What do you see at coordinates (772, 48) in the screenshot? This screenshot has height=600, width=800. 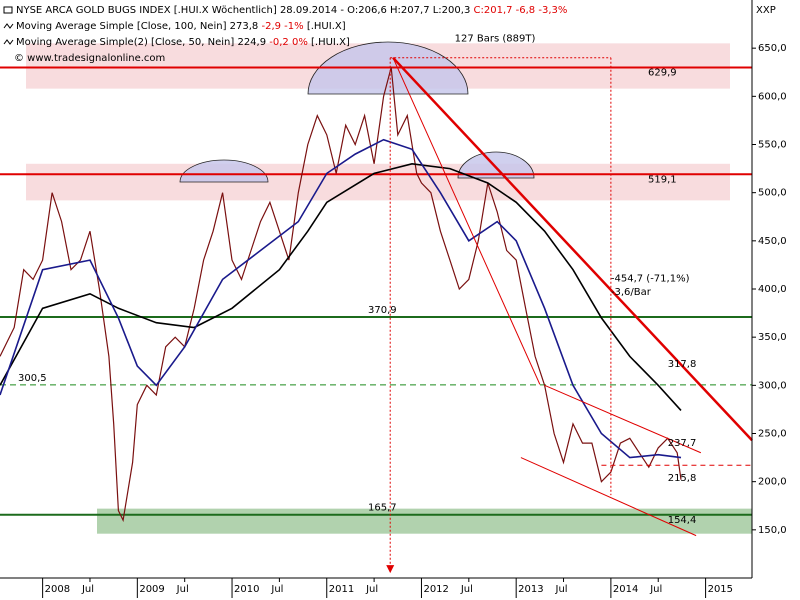 I see `y-tick-label: 650,0` at bounding box center [772, 48].